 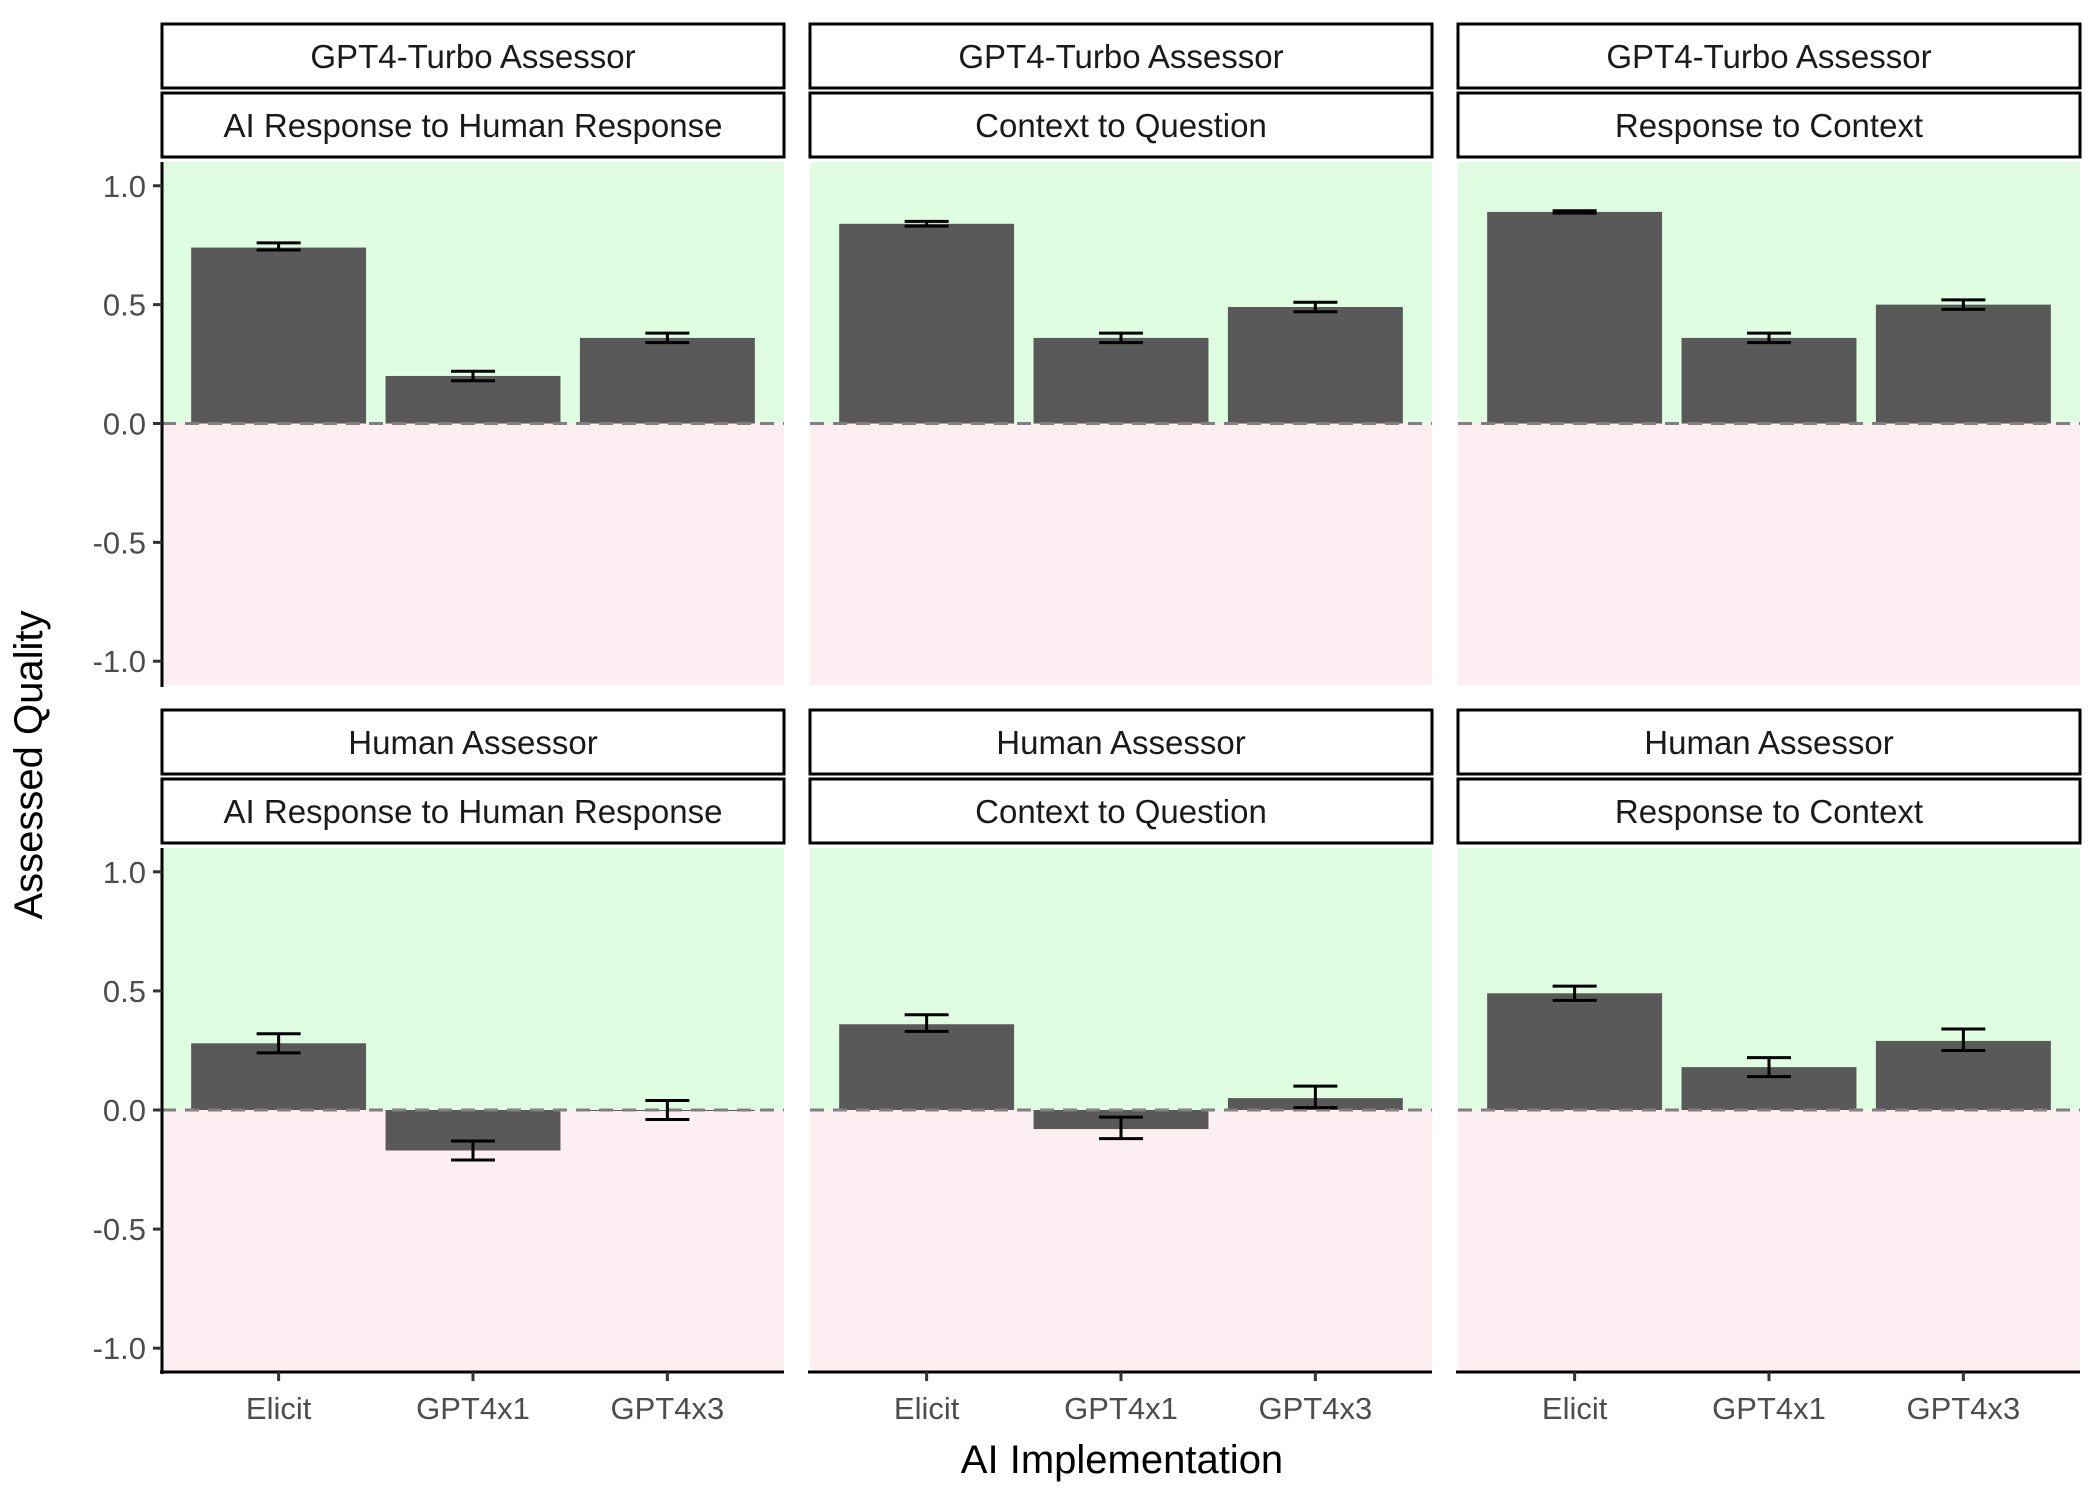 I want to click on panel-2: GPT4-Turbo Assessor Context to Question, so click(x=1121, y=353).